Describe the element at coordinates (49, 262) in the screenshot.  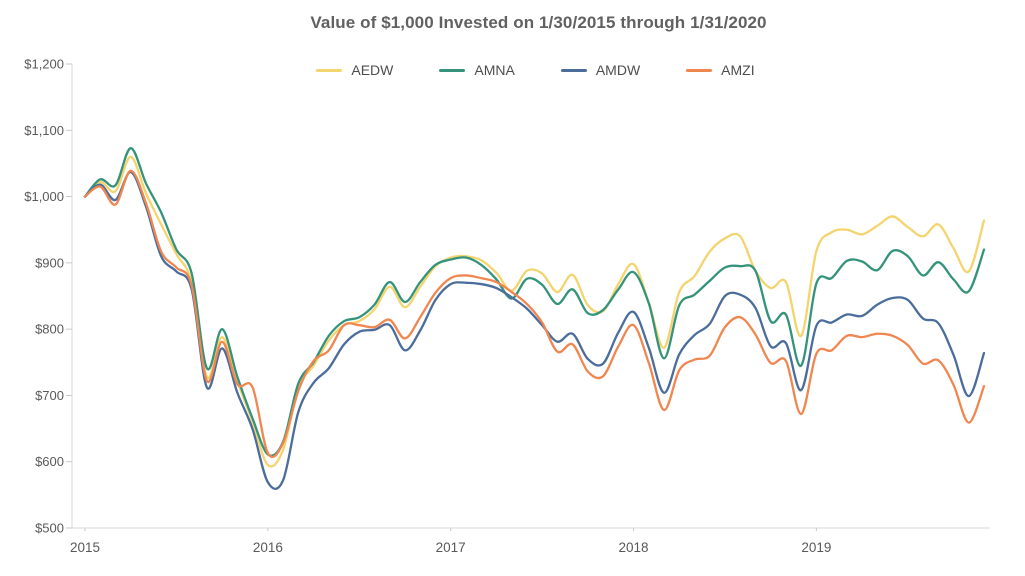
I see `y-tick-label: $900` at that location.